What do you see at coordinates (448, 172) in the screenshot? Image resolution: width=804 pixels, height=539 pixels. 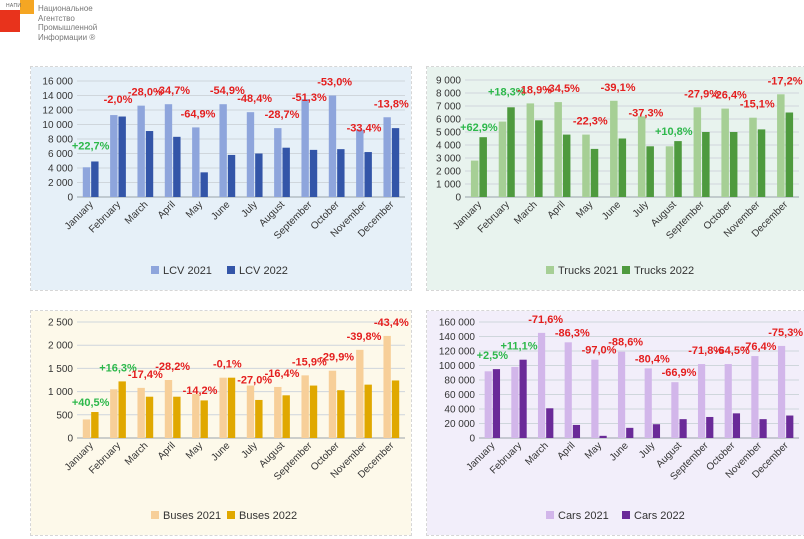 I see `trucks-y-tick-label: 2 000` at bounding box center [448, 172].